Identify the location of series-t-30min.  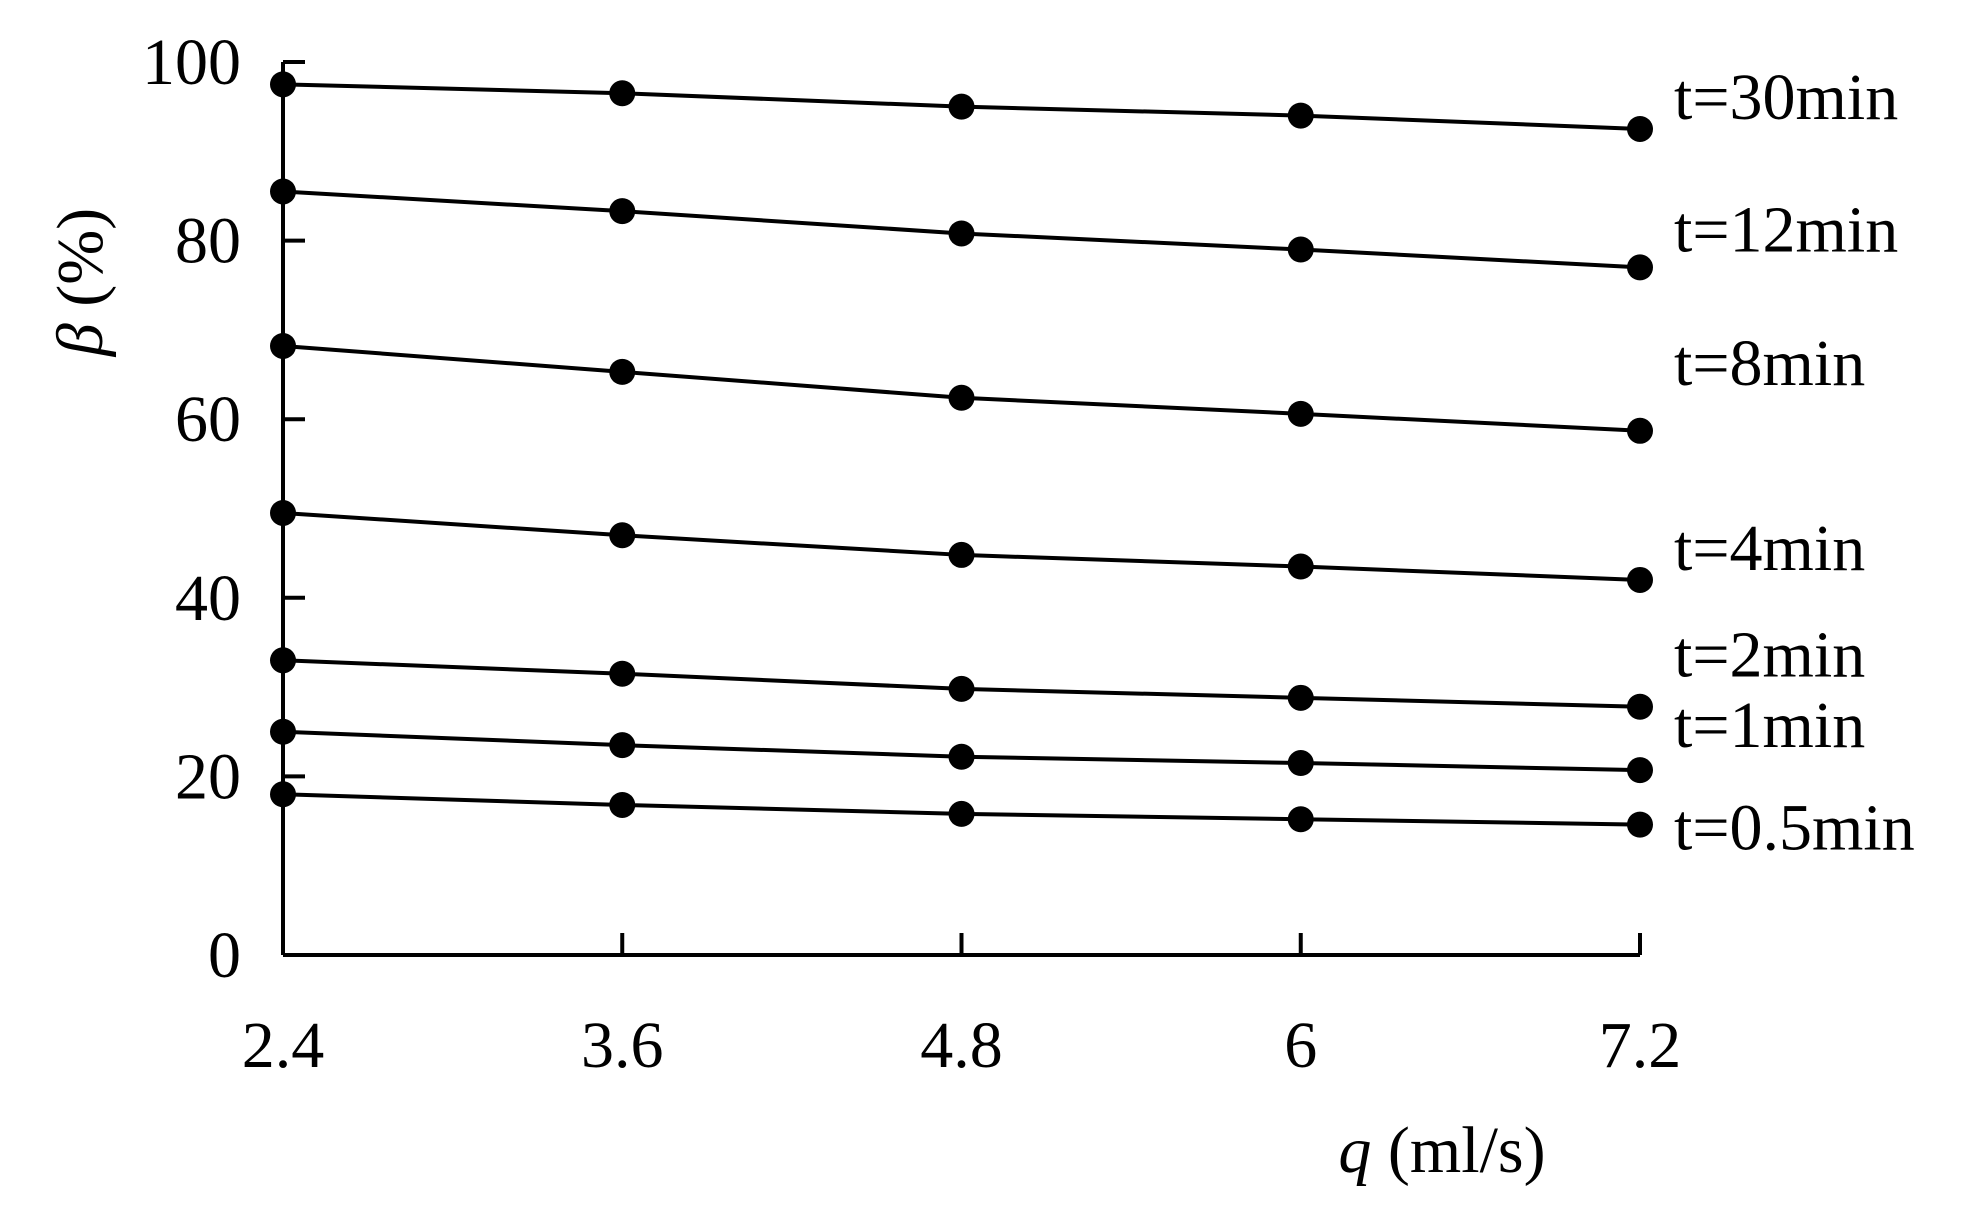
(961, 106).